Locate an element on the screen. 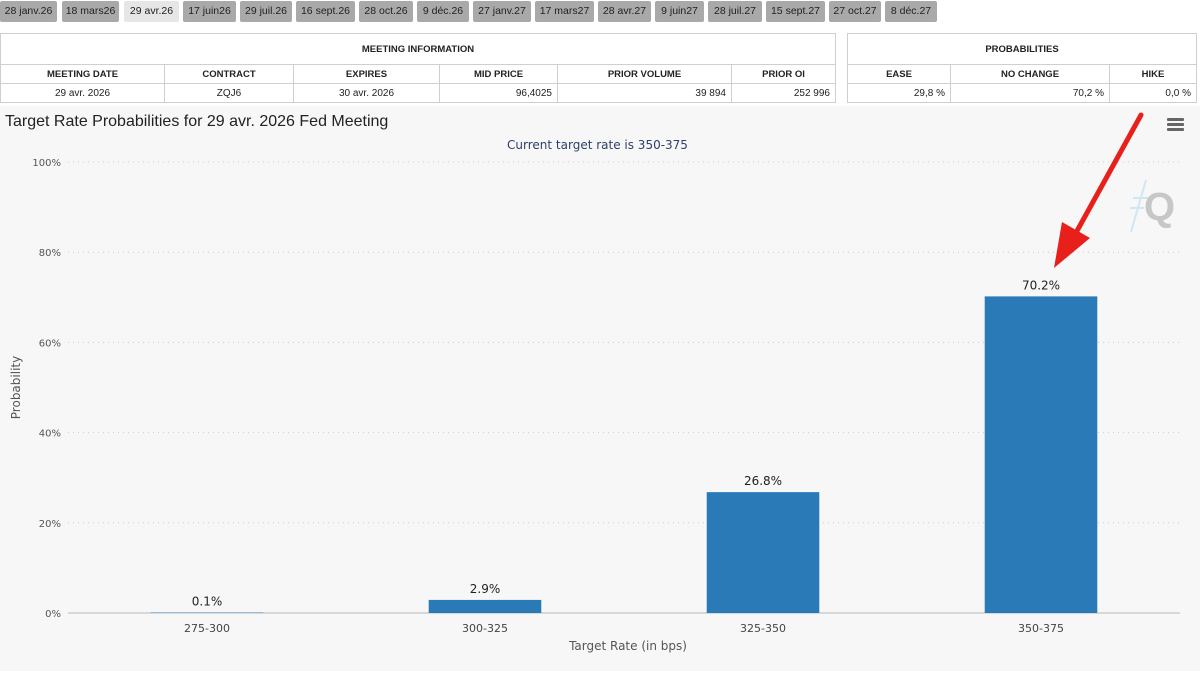 This screenshot has width=1200, height=675. tab-meeting-date: 29 avr.26 is located at coordinates (151, 11).